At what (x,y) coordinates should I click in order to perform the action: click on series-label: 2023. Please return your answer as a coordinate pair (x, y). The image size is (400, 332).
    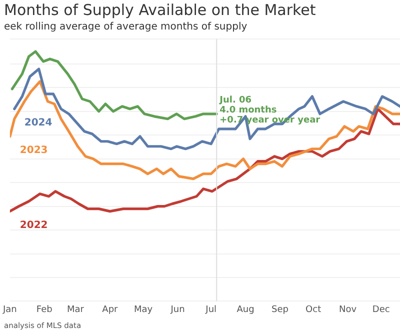
    Looking at the image, I should click on (34, 150).